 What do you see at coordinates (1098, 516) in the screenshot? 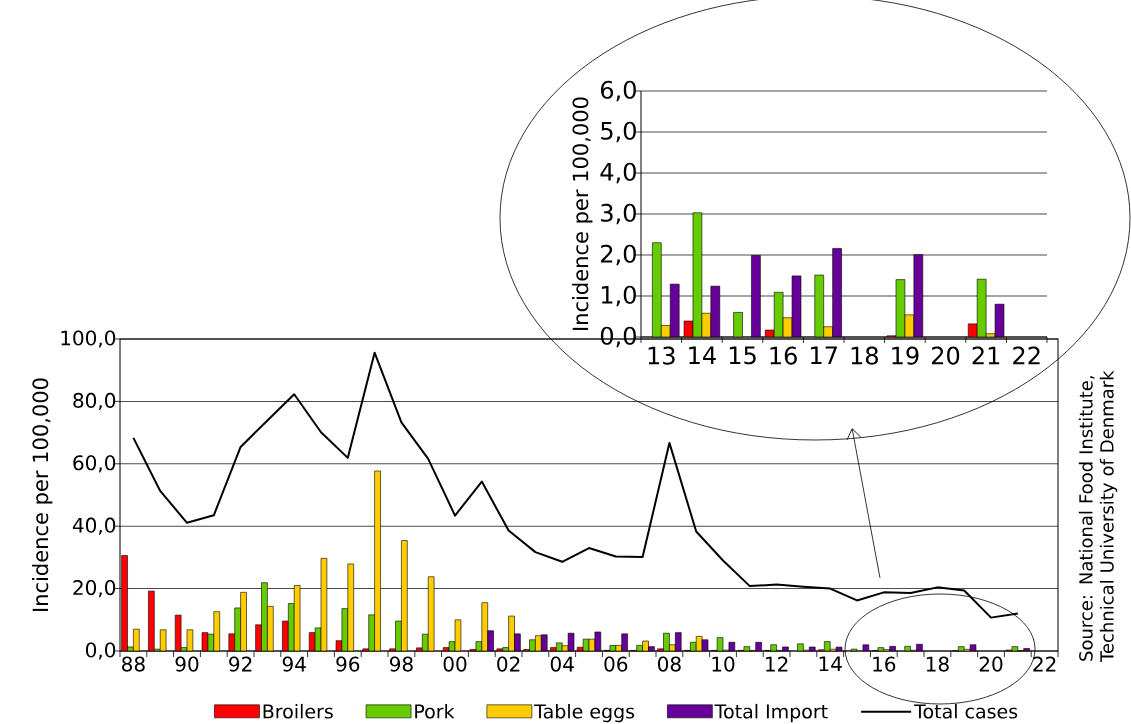
I see `source-note: Source: National Food Institute, Technical University of Denmark` at bounding box center [1098, 516].